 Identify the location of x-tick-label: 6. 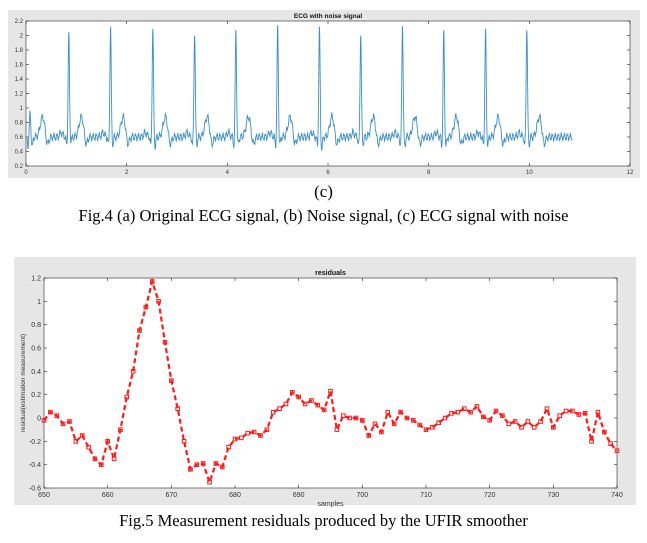
(328, 173).